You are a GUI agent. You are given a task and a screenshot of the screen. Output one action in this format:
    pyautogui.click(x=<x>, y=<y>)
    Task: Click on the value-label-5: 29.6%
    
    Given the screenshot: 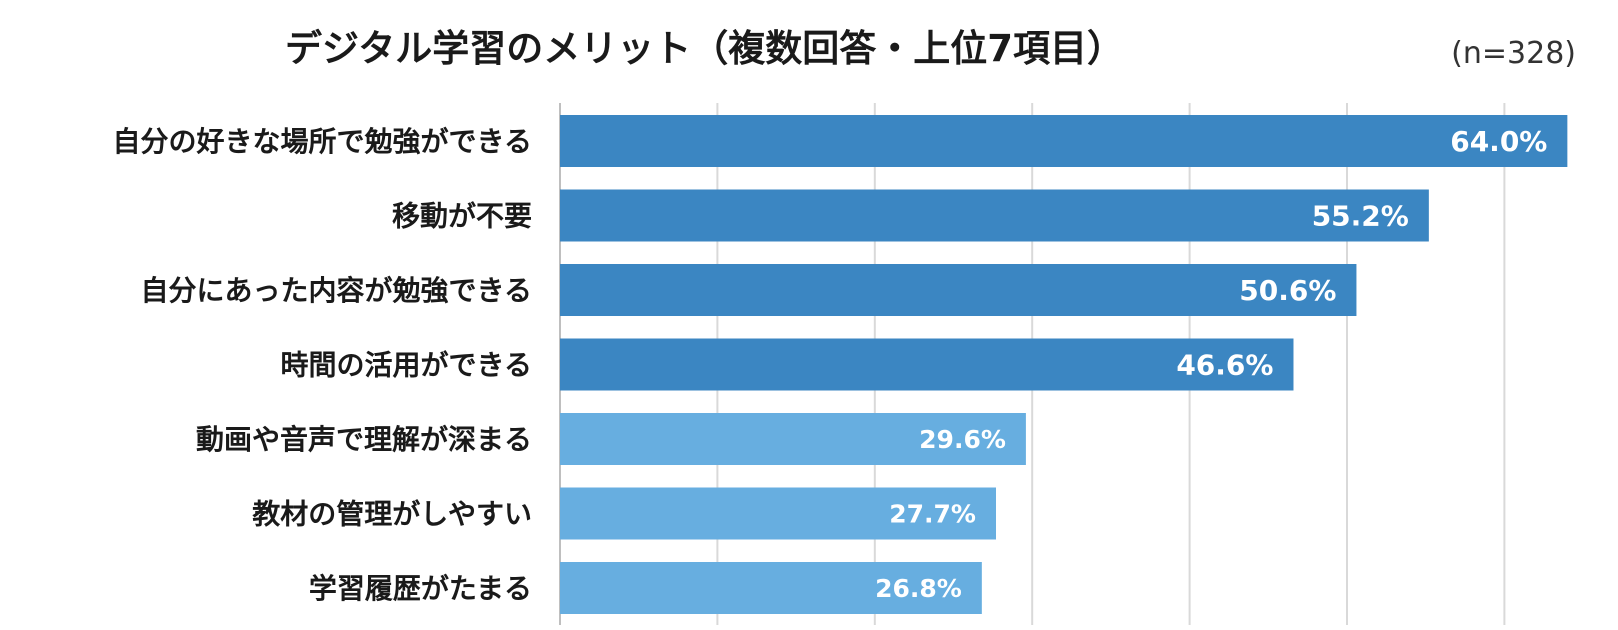 What is the action you would take?
    pyautogui.click(x=962, y=439)
    